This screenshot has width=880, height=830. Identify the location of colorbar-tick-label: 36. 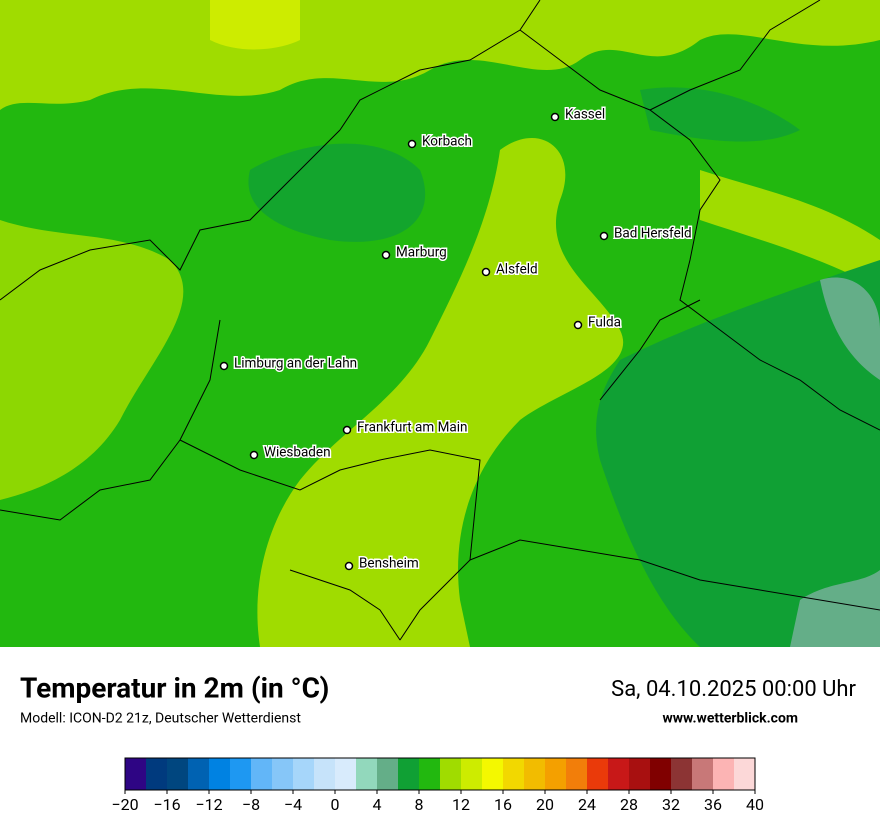
(713, 804).